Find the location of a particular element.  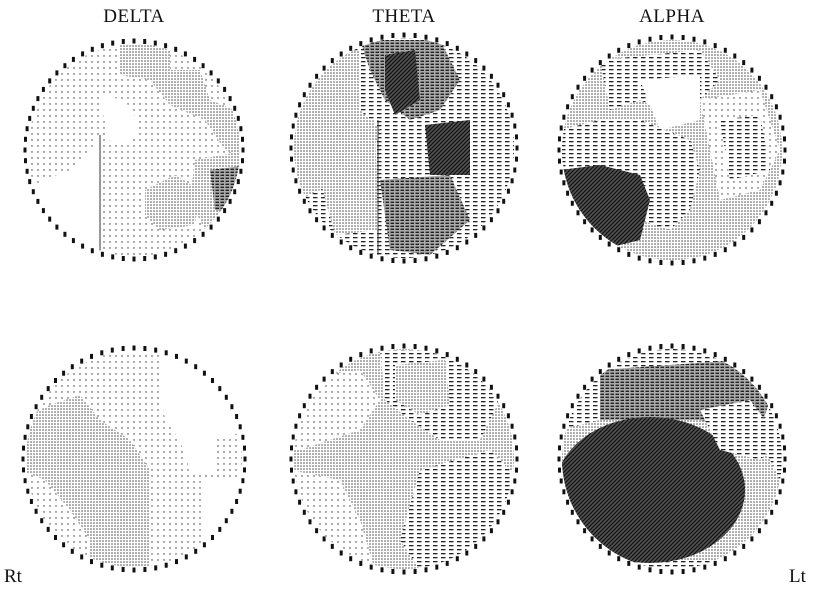

map-bottom-delta is located at coordinates (134, 459).